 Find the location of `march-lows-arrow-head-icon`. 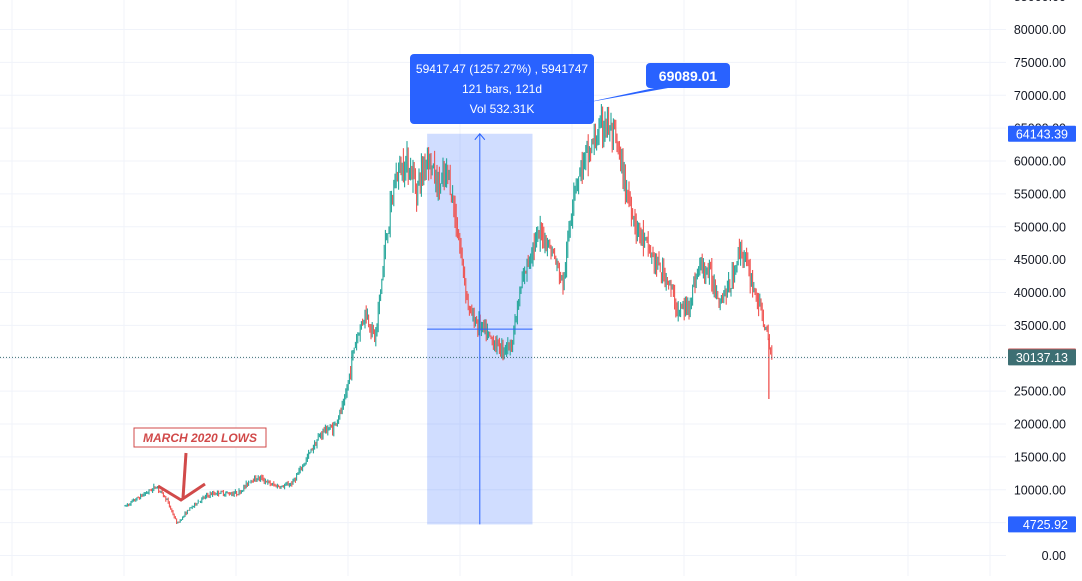

march-lows-arrow-head-icon is located at coordinates (181, 492).